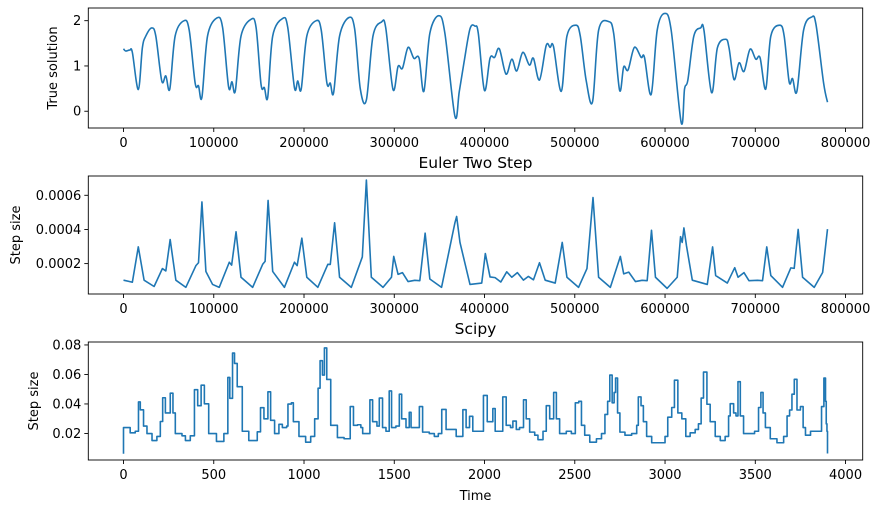 Image resolution: width=882 pixels, height=525 pixels. Describe the element at coordinates (845, 475) in the screenshot. I see `x-tick-label: 4000` at that location.